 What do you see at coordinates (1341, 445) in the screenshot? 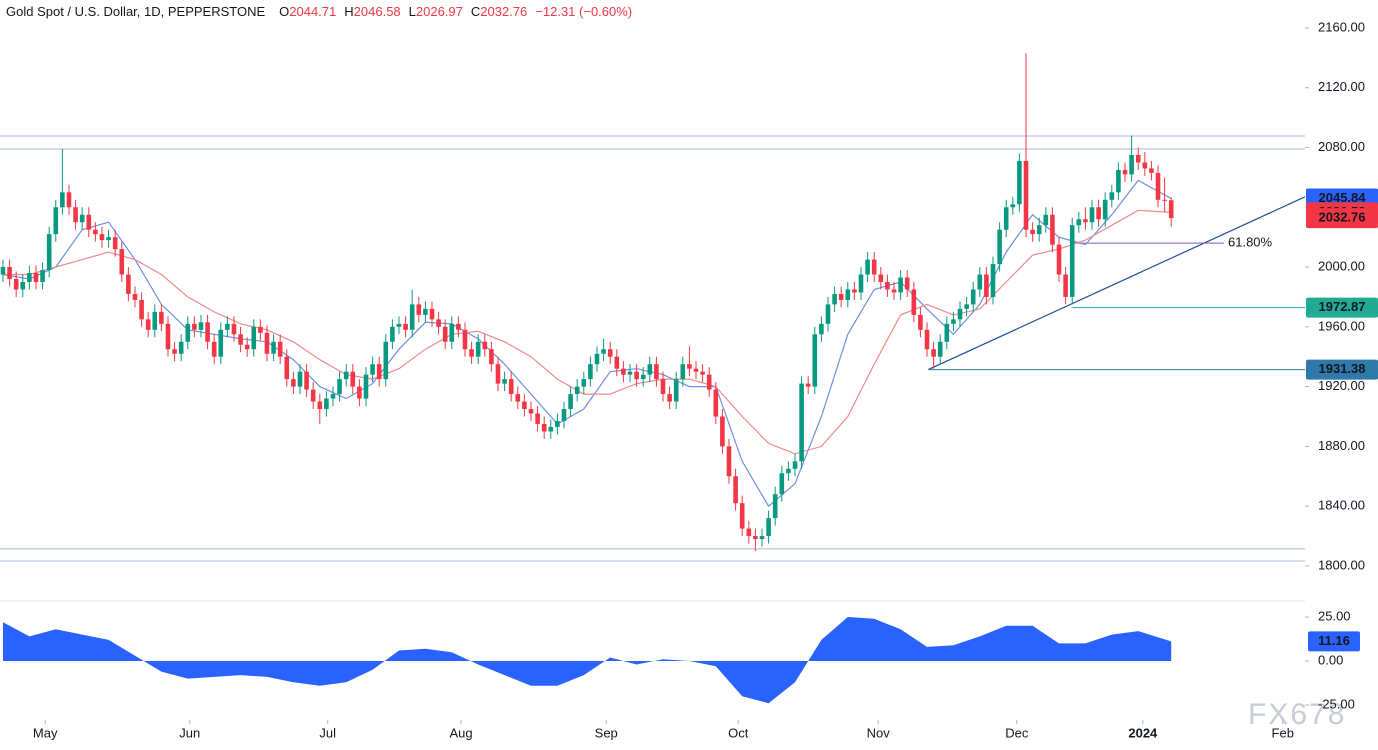
I see `y-tick-label: 1880.00` at bounding box center [1341, 445].